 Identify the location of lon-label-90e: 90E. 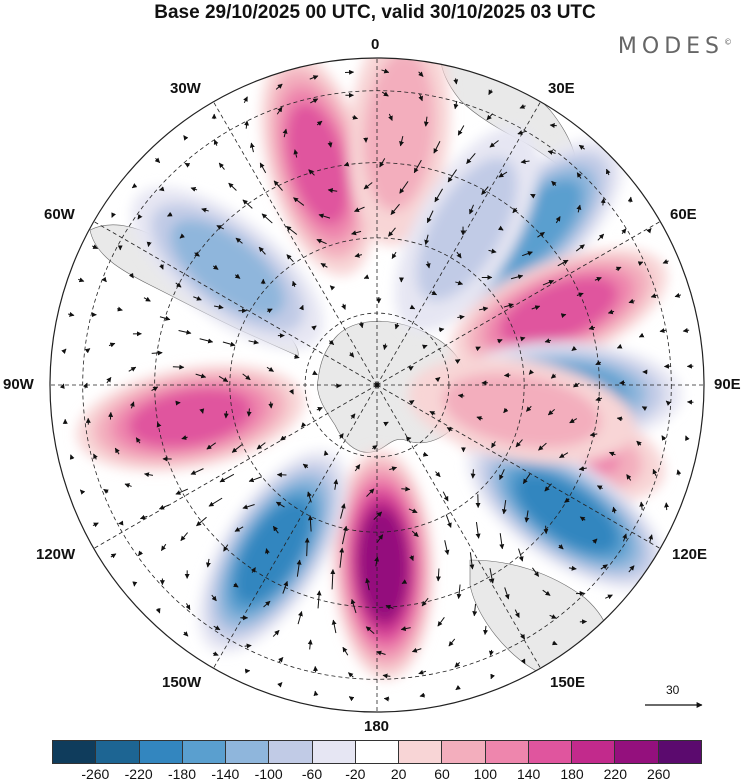
(727, 384).